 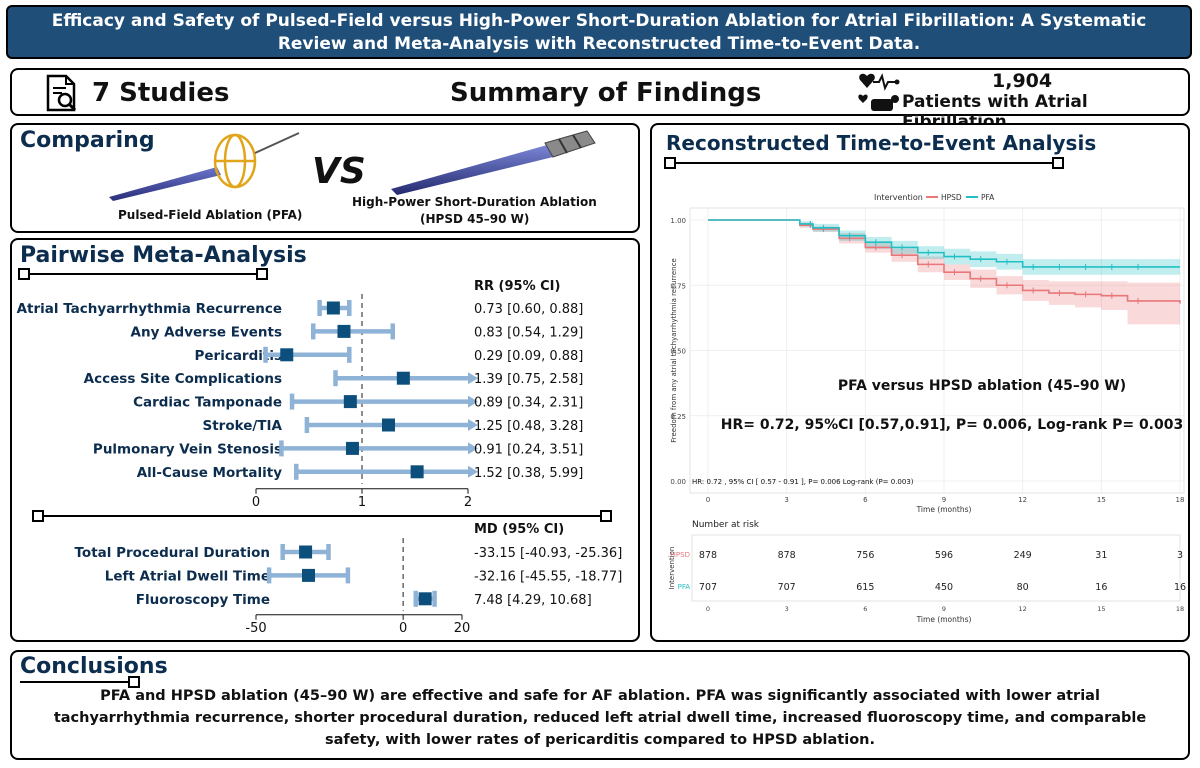 I want to click on forest-row-value: 1.52 [0.38, 5.99], so click(x=528, y=473).